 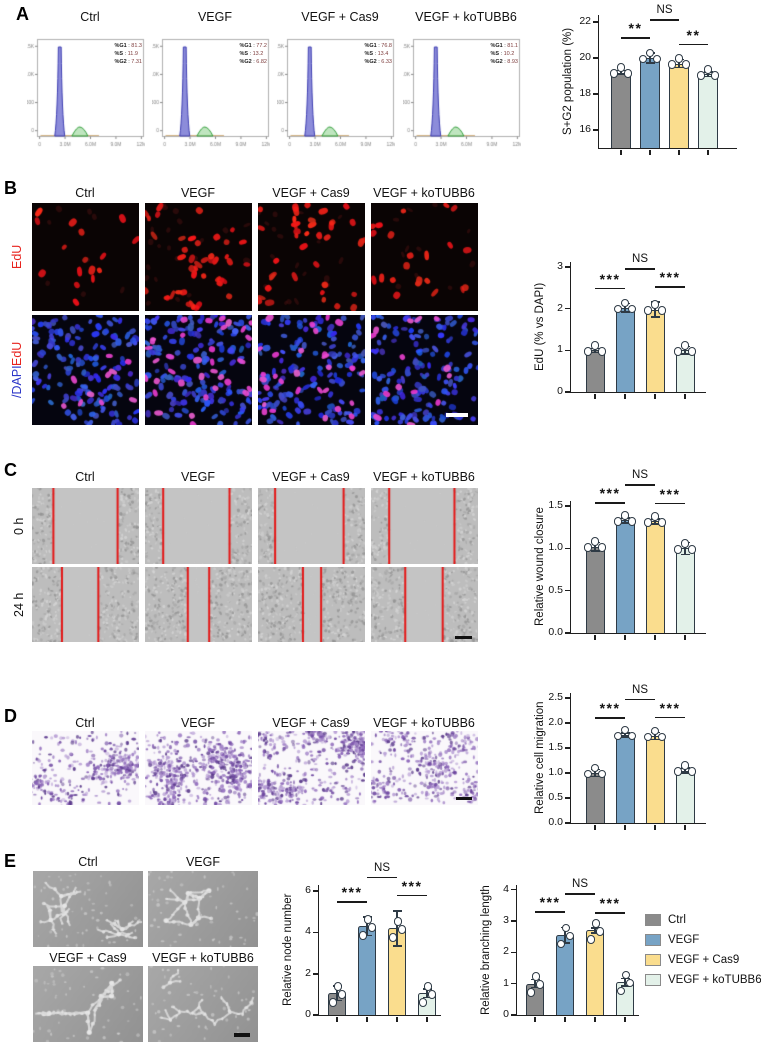 I want to click on row-label-24h: 24 h, so click(x=19, y=604).